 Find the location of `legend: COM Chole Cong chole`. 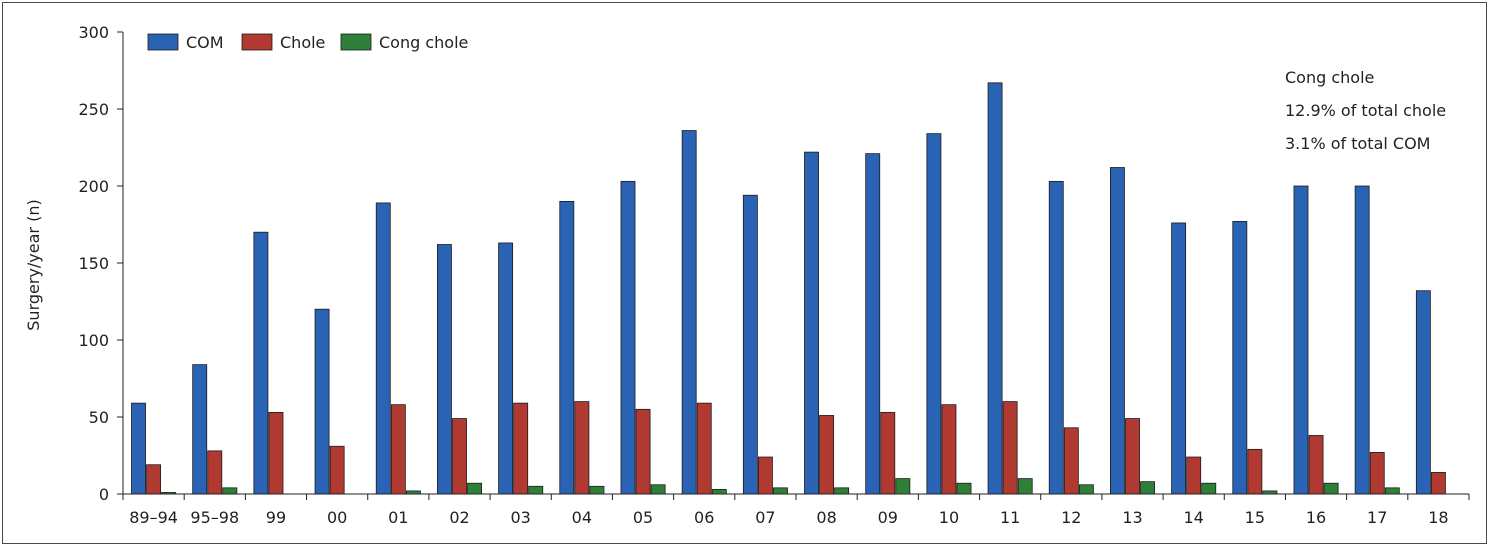

legend: COM Chole Cong chole is located at coordinates (307, 42).